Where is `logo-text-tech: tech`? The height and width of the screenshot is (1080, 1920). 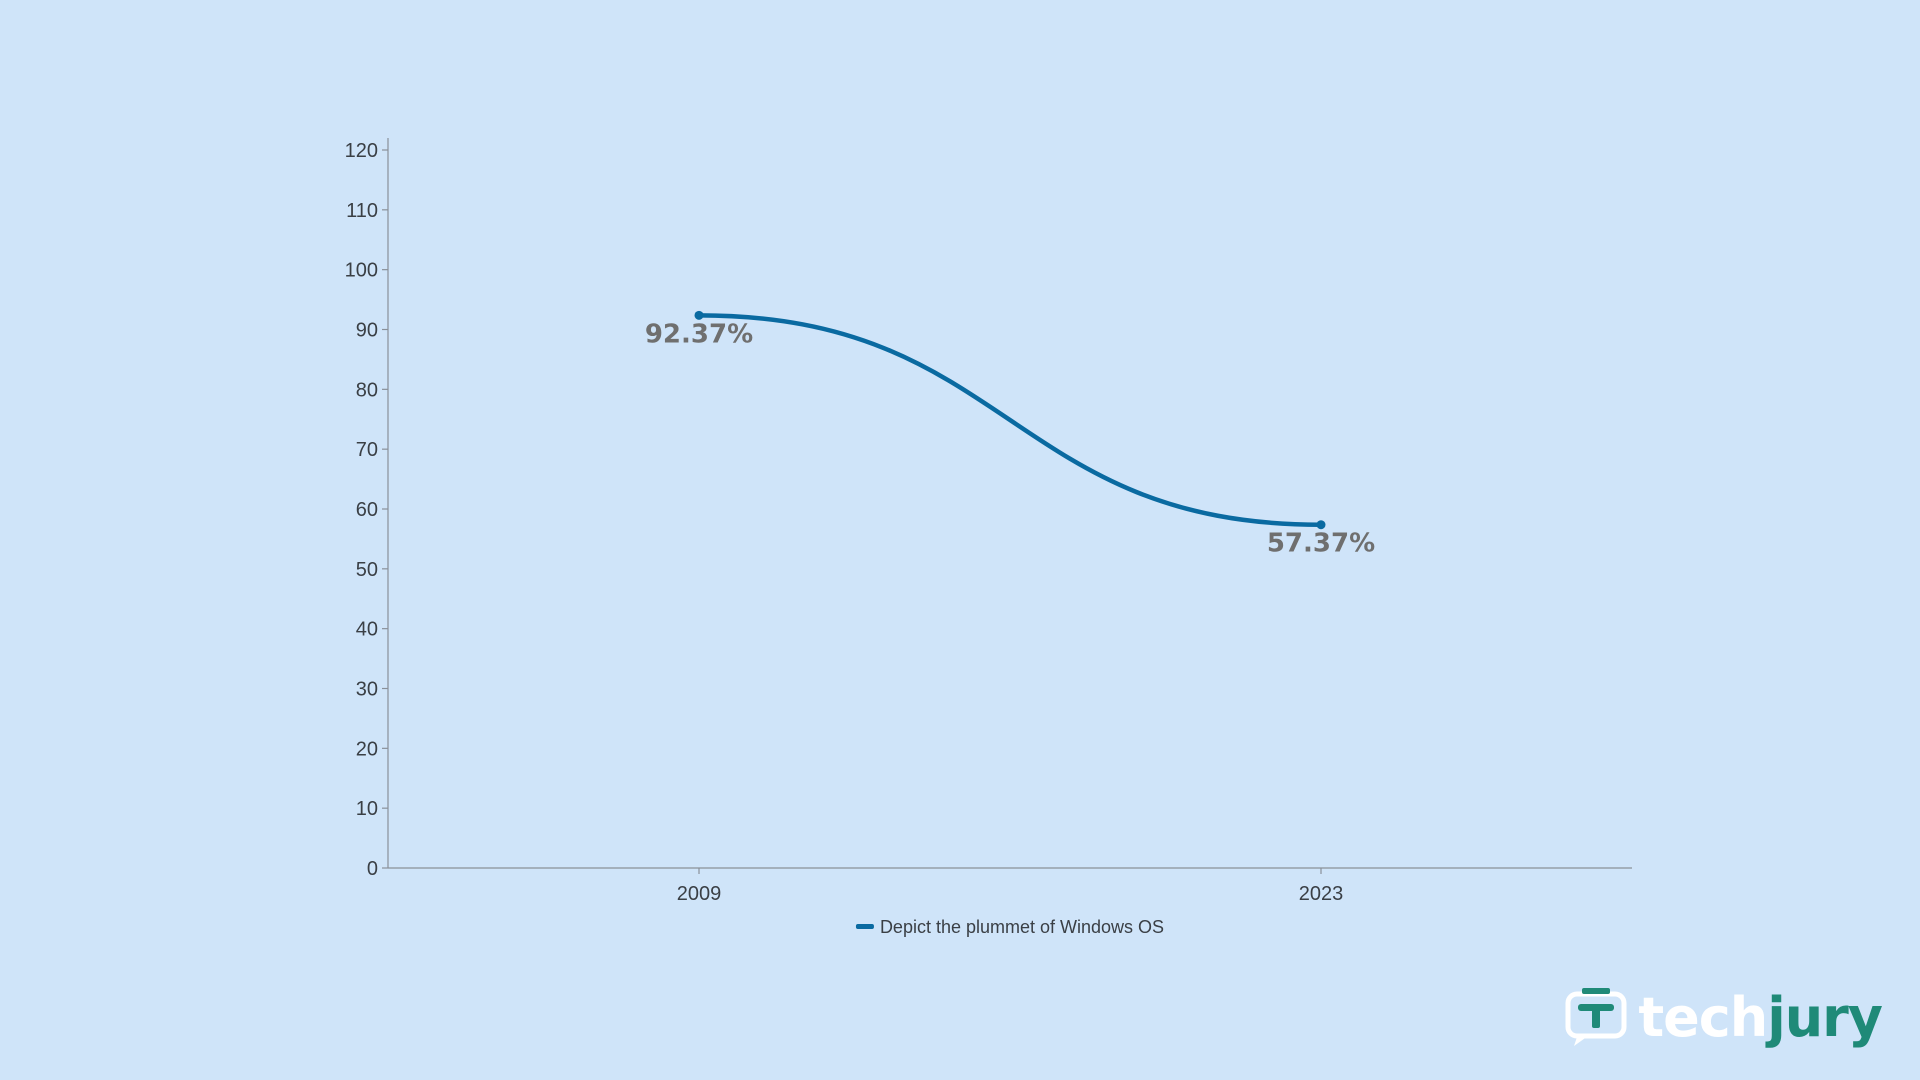
logo-text-tech: tech is located at coordinates (1703, 1017).